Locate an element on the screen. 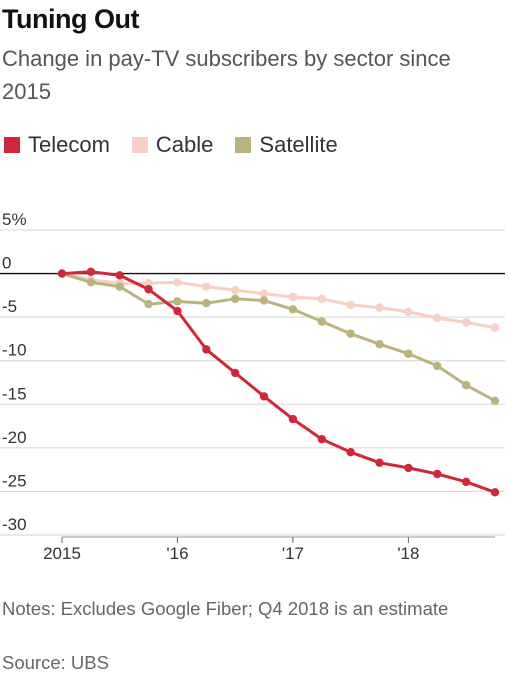 This screenshot has width=510, height=680. legend-item-cable: Cable is located at coordinates (172, 145).